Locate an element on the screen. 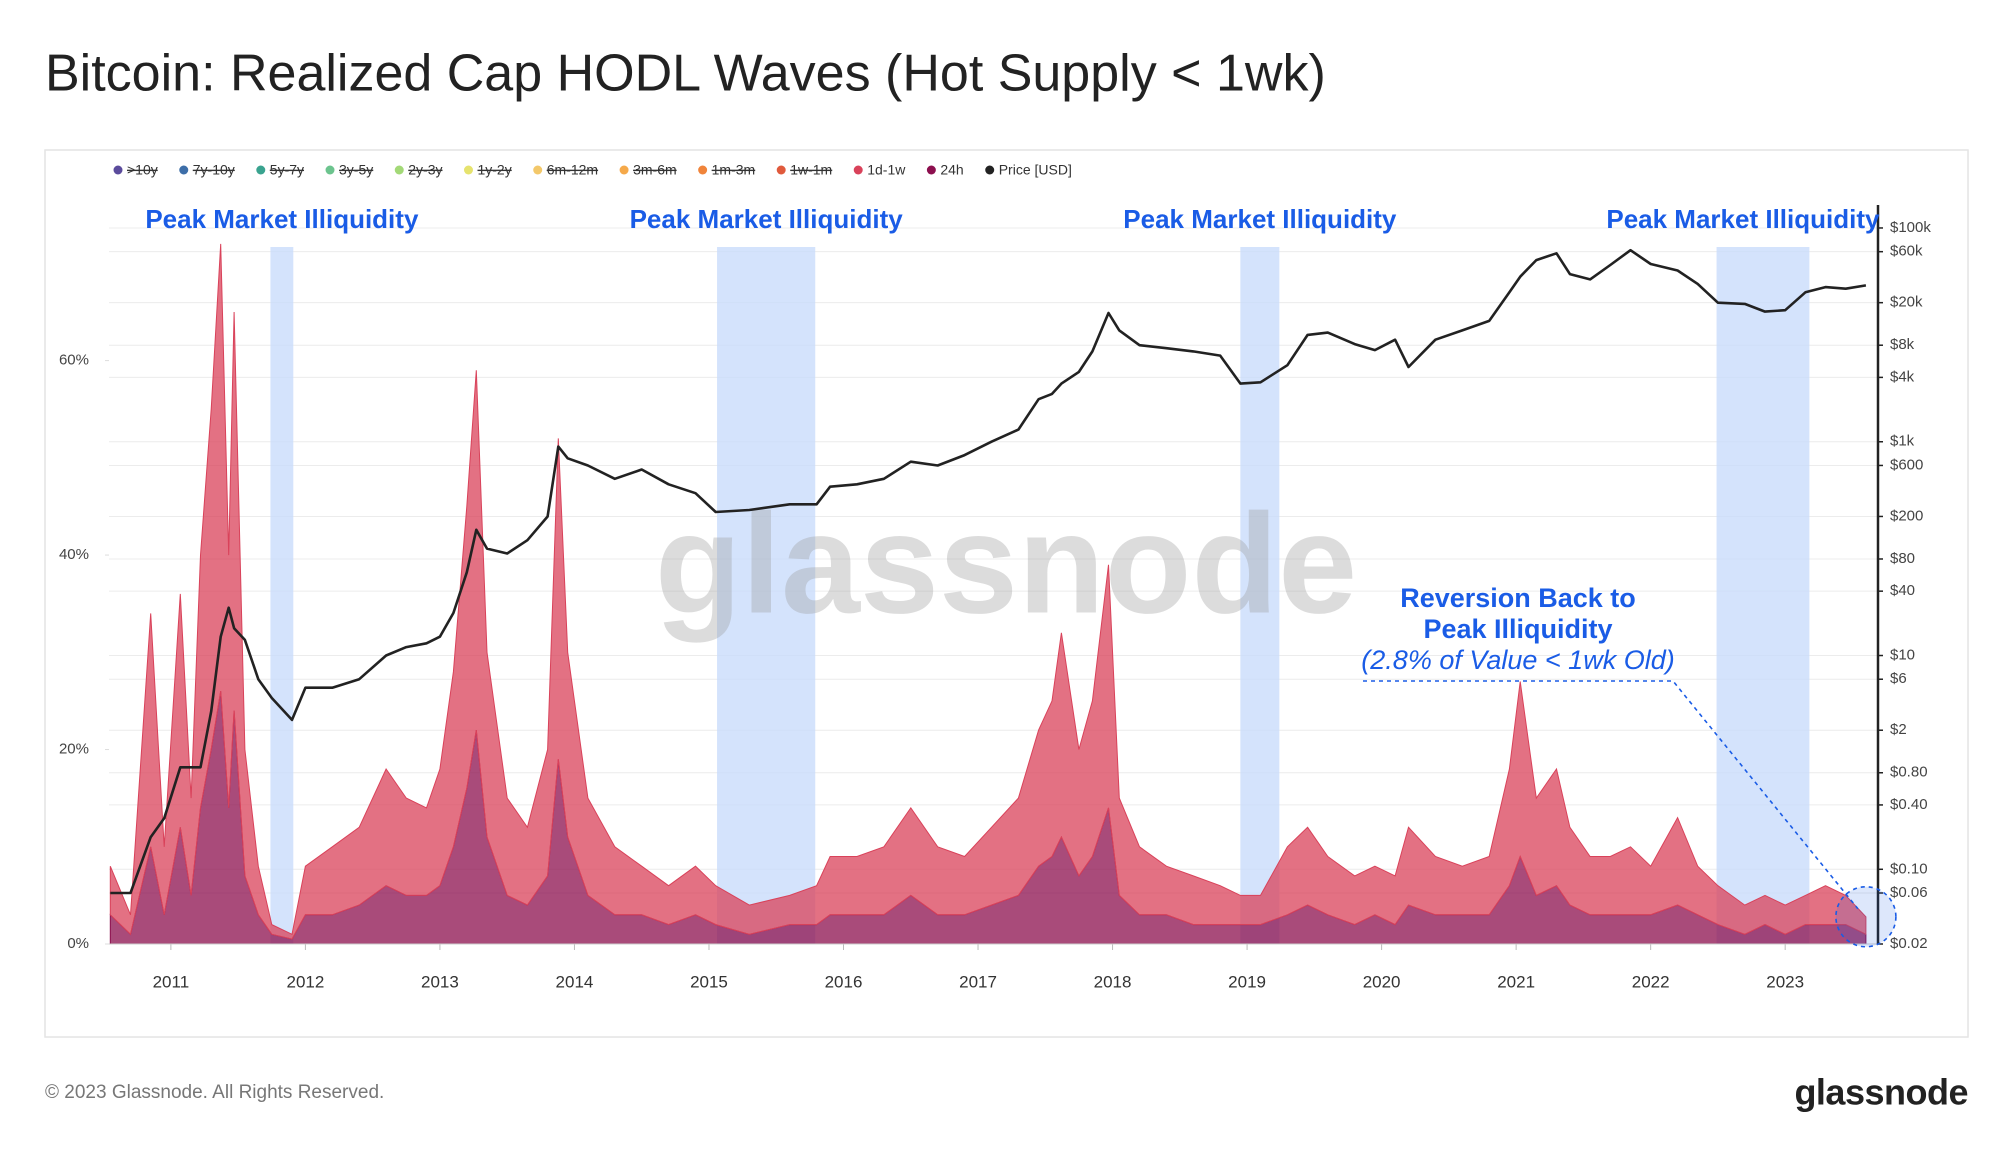  legend-label: 3y-5y is located at coordinates (356, 170).